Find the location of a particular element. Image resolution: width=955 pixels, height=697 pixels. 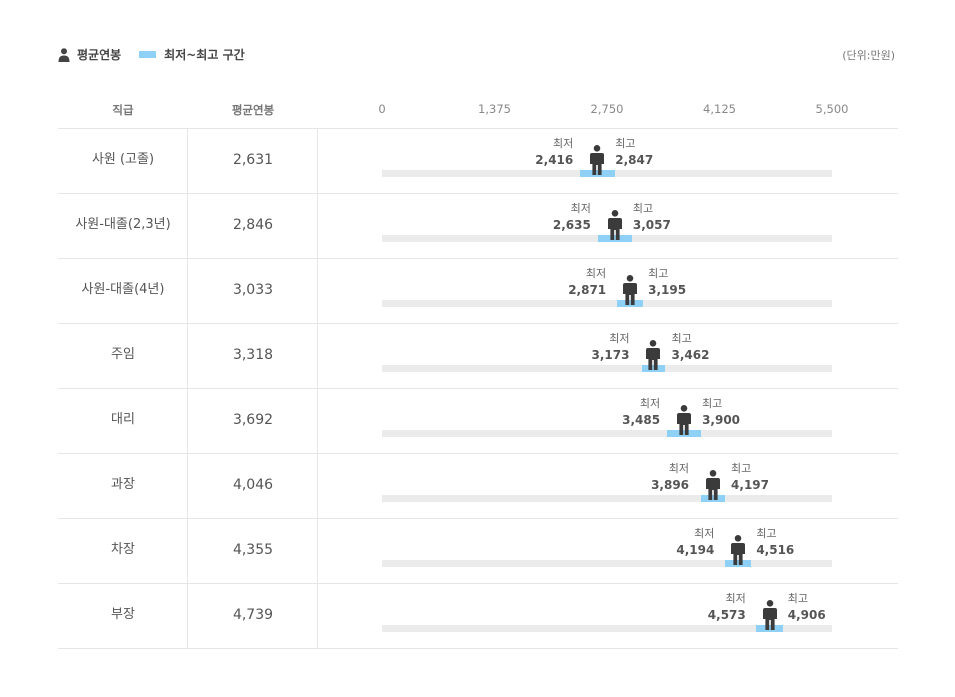

rank-cell: 부장 is located at coordinates (123, 614).